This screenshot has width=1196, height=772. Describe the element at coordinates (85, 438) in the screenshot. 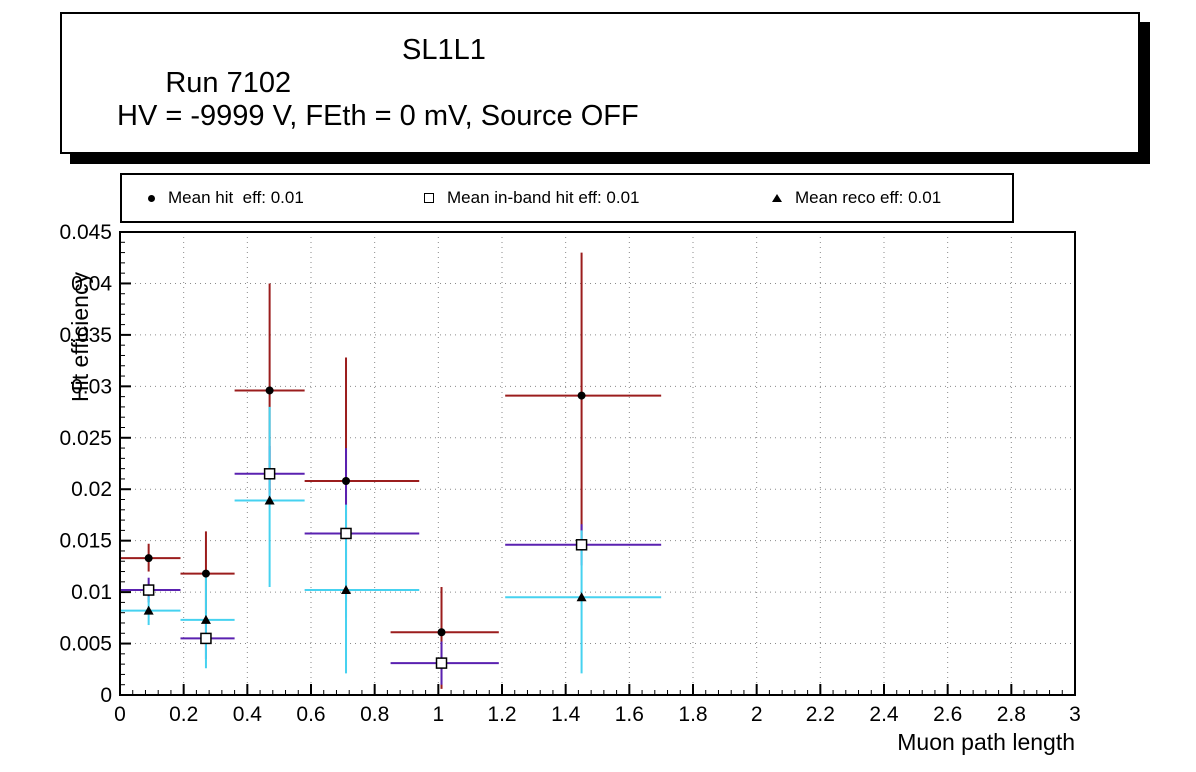

I see `y-tick-label: 0.025` at that location.